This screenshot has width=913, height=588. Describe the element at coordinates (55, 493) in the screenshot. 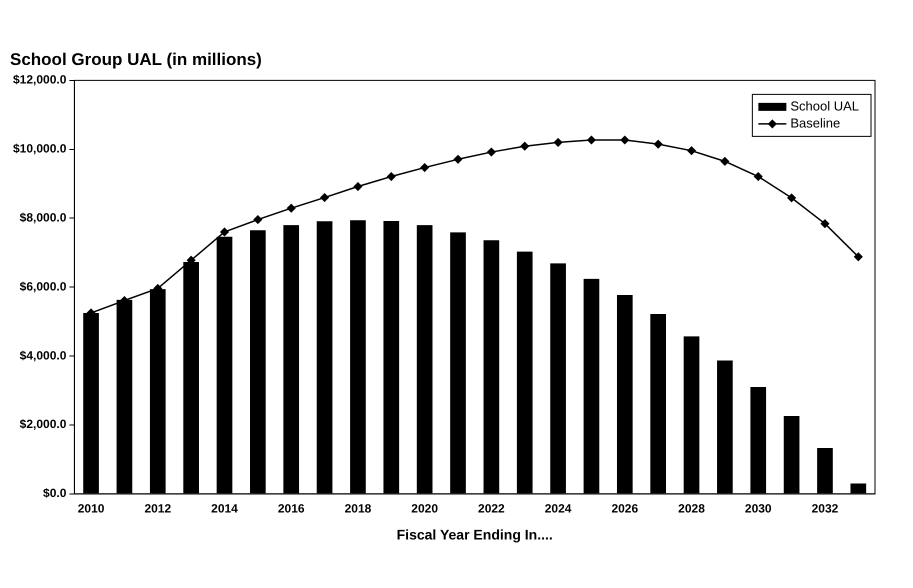

I see `y-tick-label: $0.0` at that location.